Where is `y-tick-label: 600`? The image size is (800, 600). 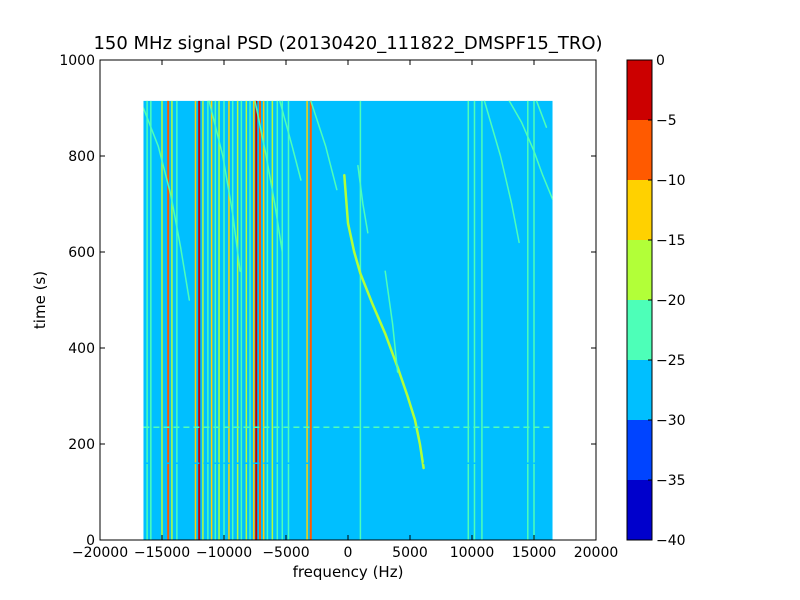 y-tick-label: 600 is located at coordinates (81, 253).